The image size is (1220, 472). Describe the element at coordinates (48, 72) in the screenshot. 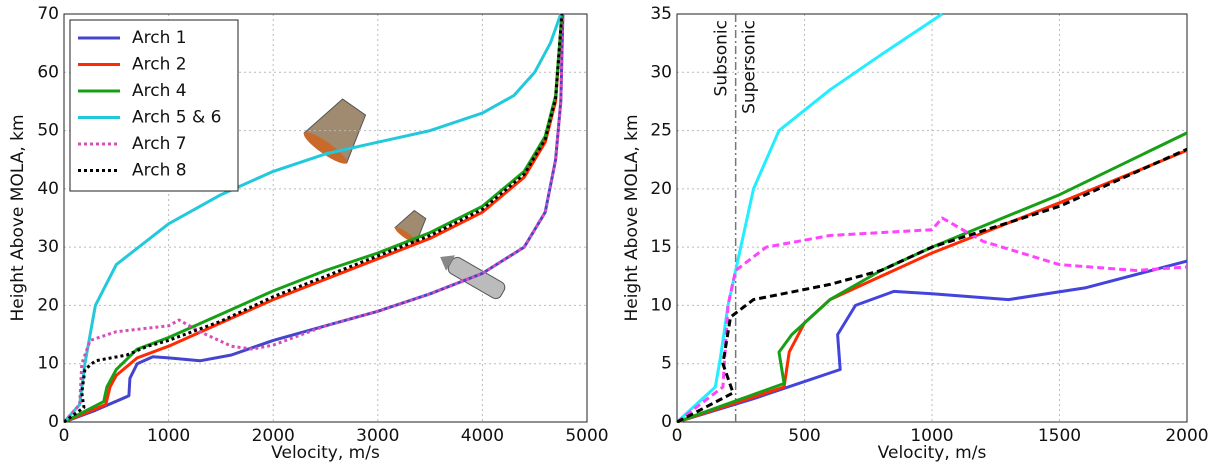

I see `y-tick-label: 60` at that location.